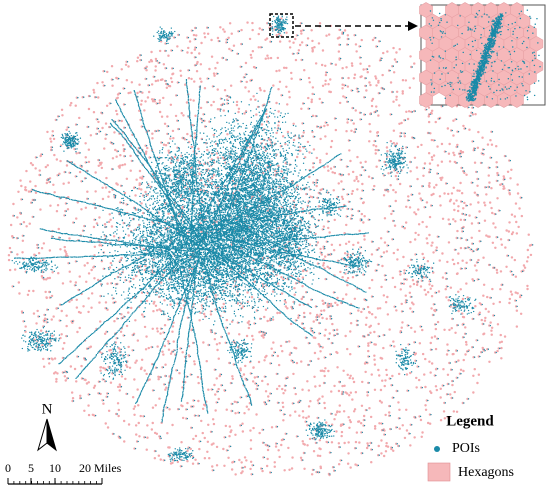  Describe the element at coordinates (281, 25) in the screenshot. I see `zoom-box` at that location.